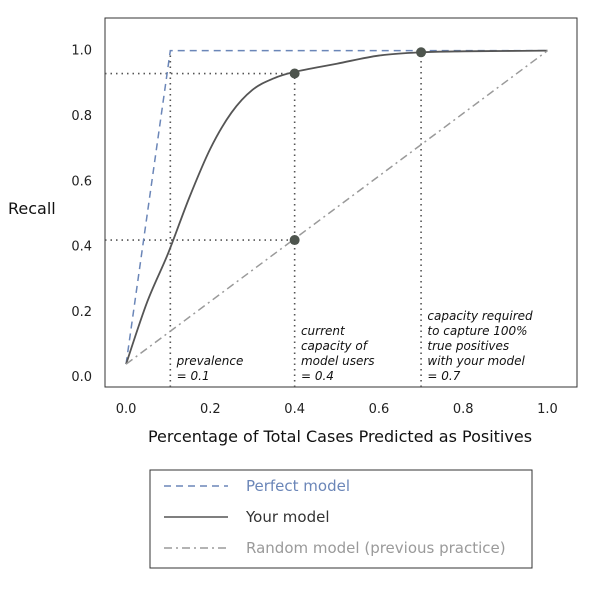 Image resolution: width=589 pixels, height=591 pixels. I want to click on annotation-2-line: true positives, so click(468, 346).